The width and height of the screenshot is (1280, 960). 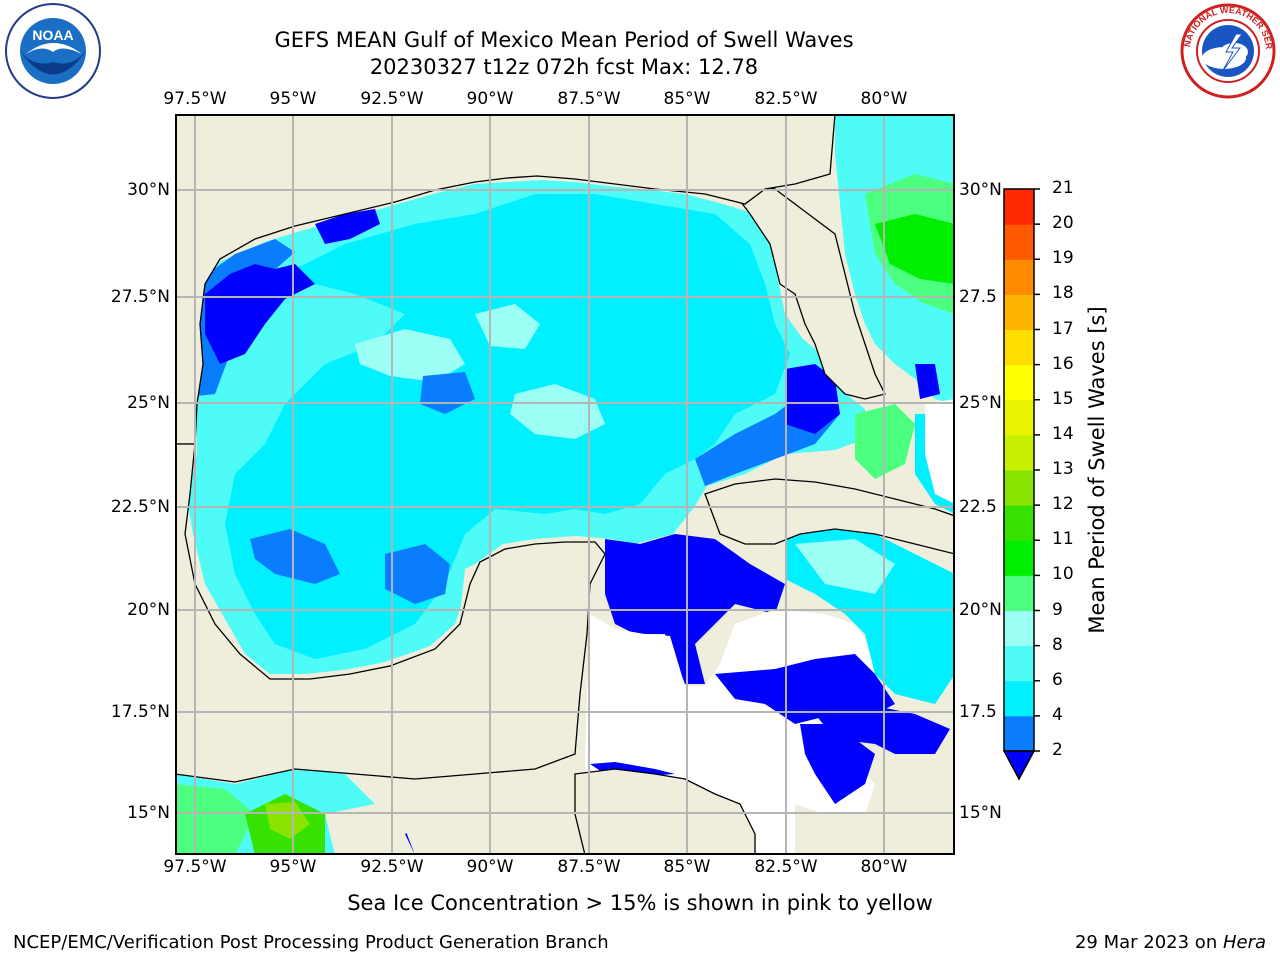 I want to click on colorbar-tick-label: 2, so click(x=1057, y=750).